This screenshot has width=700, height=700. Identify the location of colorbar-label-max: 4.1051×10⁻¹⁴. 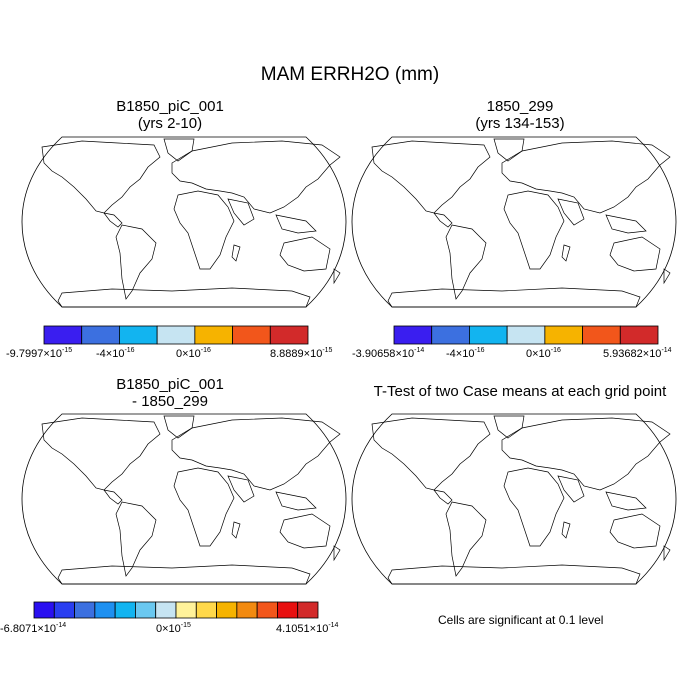
(307, 628).